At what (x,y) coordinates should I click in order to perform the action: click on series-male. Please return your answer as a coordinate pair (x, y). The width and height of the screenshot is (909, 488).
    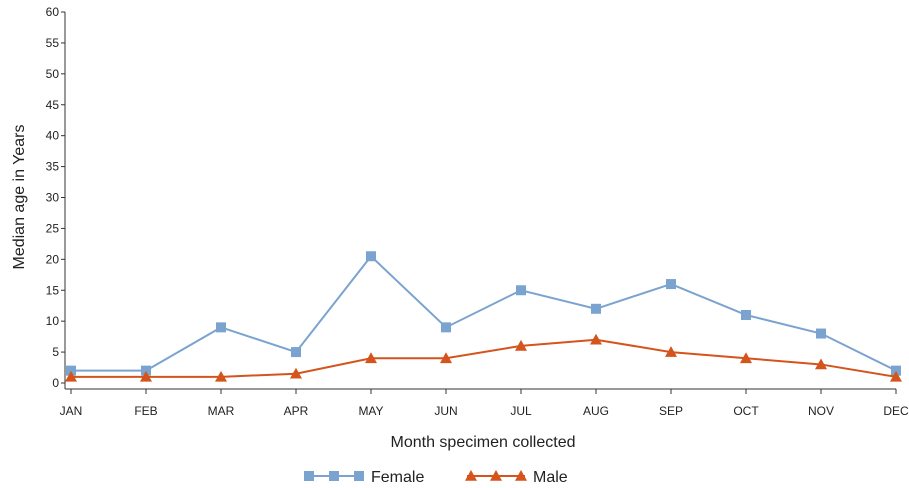
    Looking at the image, I should click on (483, 357).